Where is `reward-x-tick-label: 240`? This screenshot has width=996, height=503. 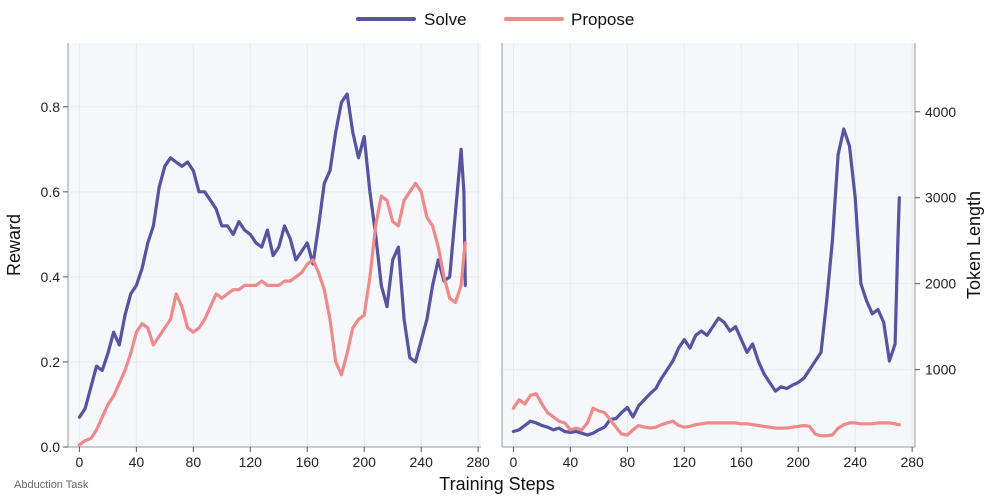
reward-x-tick-label: 240 is located at coordinates (422, 462).